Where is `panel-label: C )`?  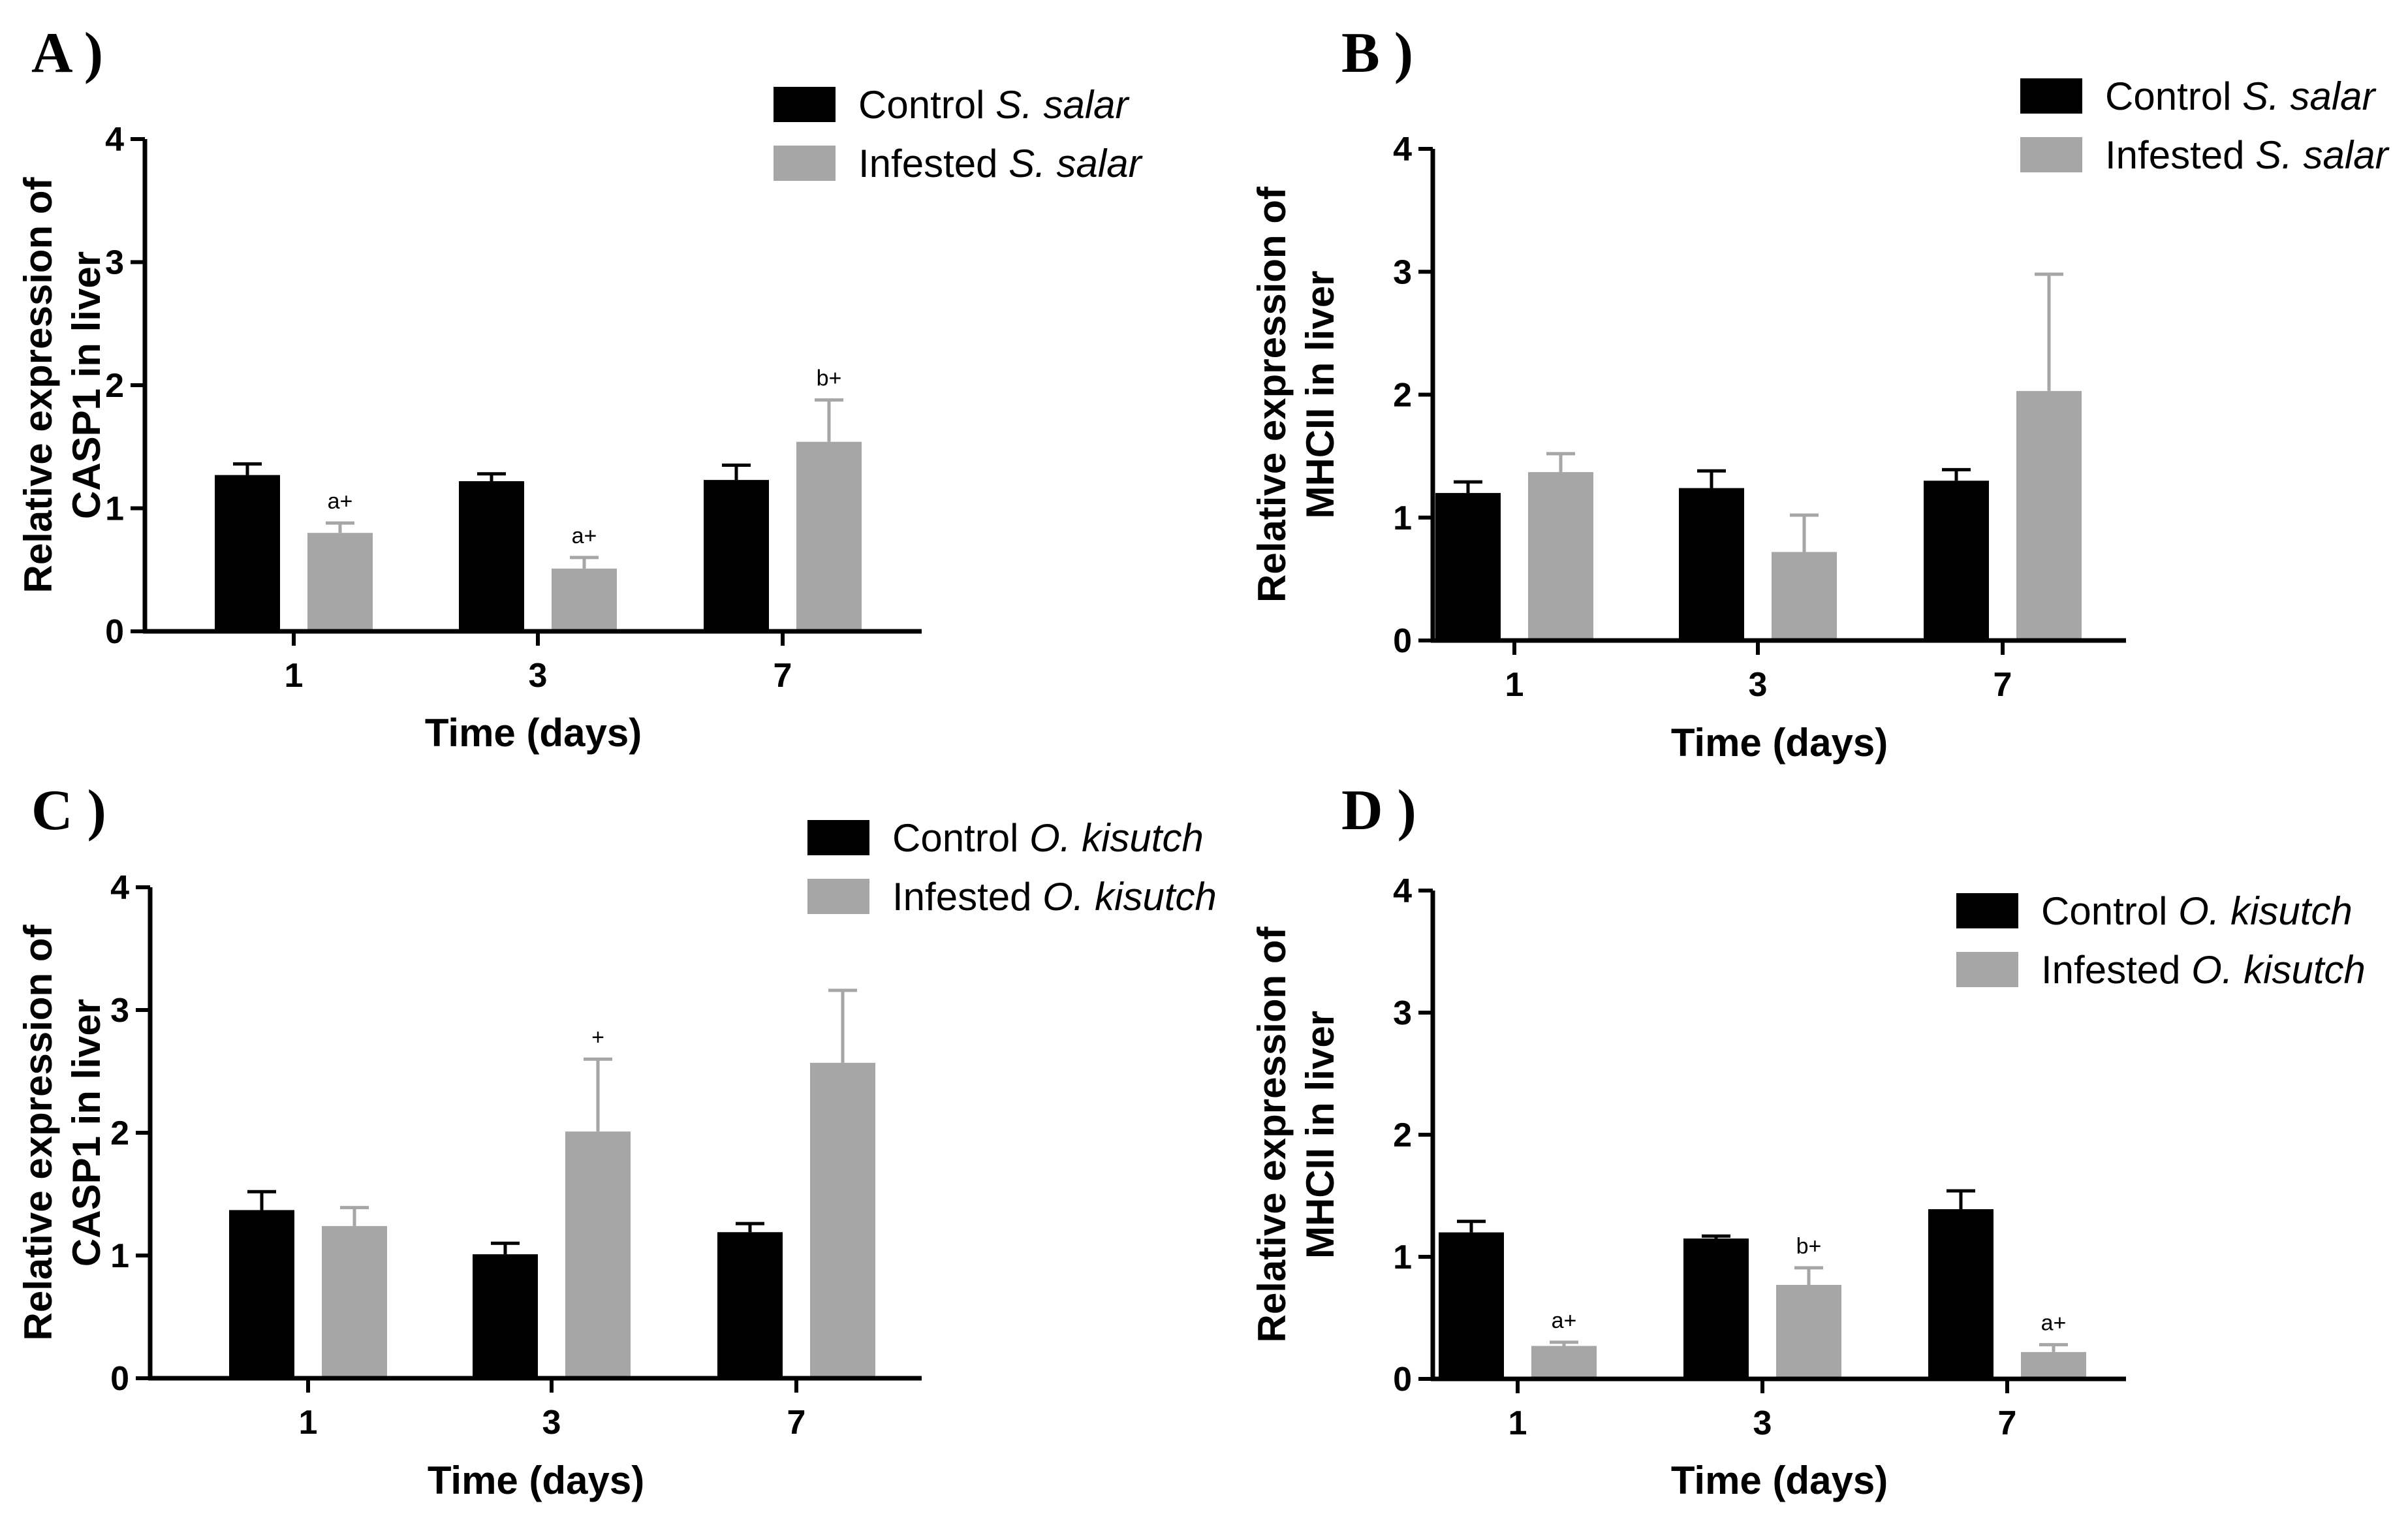
panel-label: C ) is located at coordinates (68, 810).